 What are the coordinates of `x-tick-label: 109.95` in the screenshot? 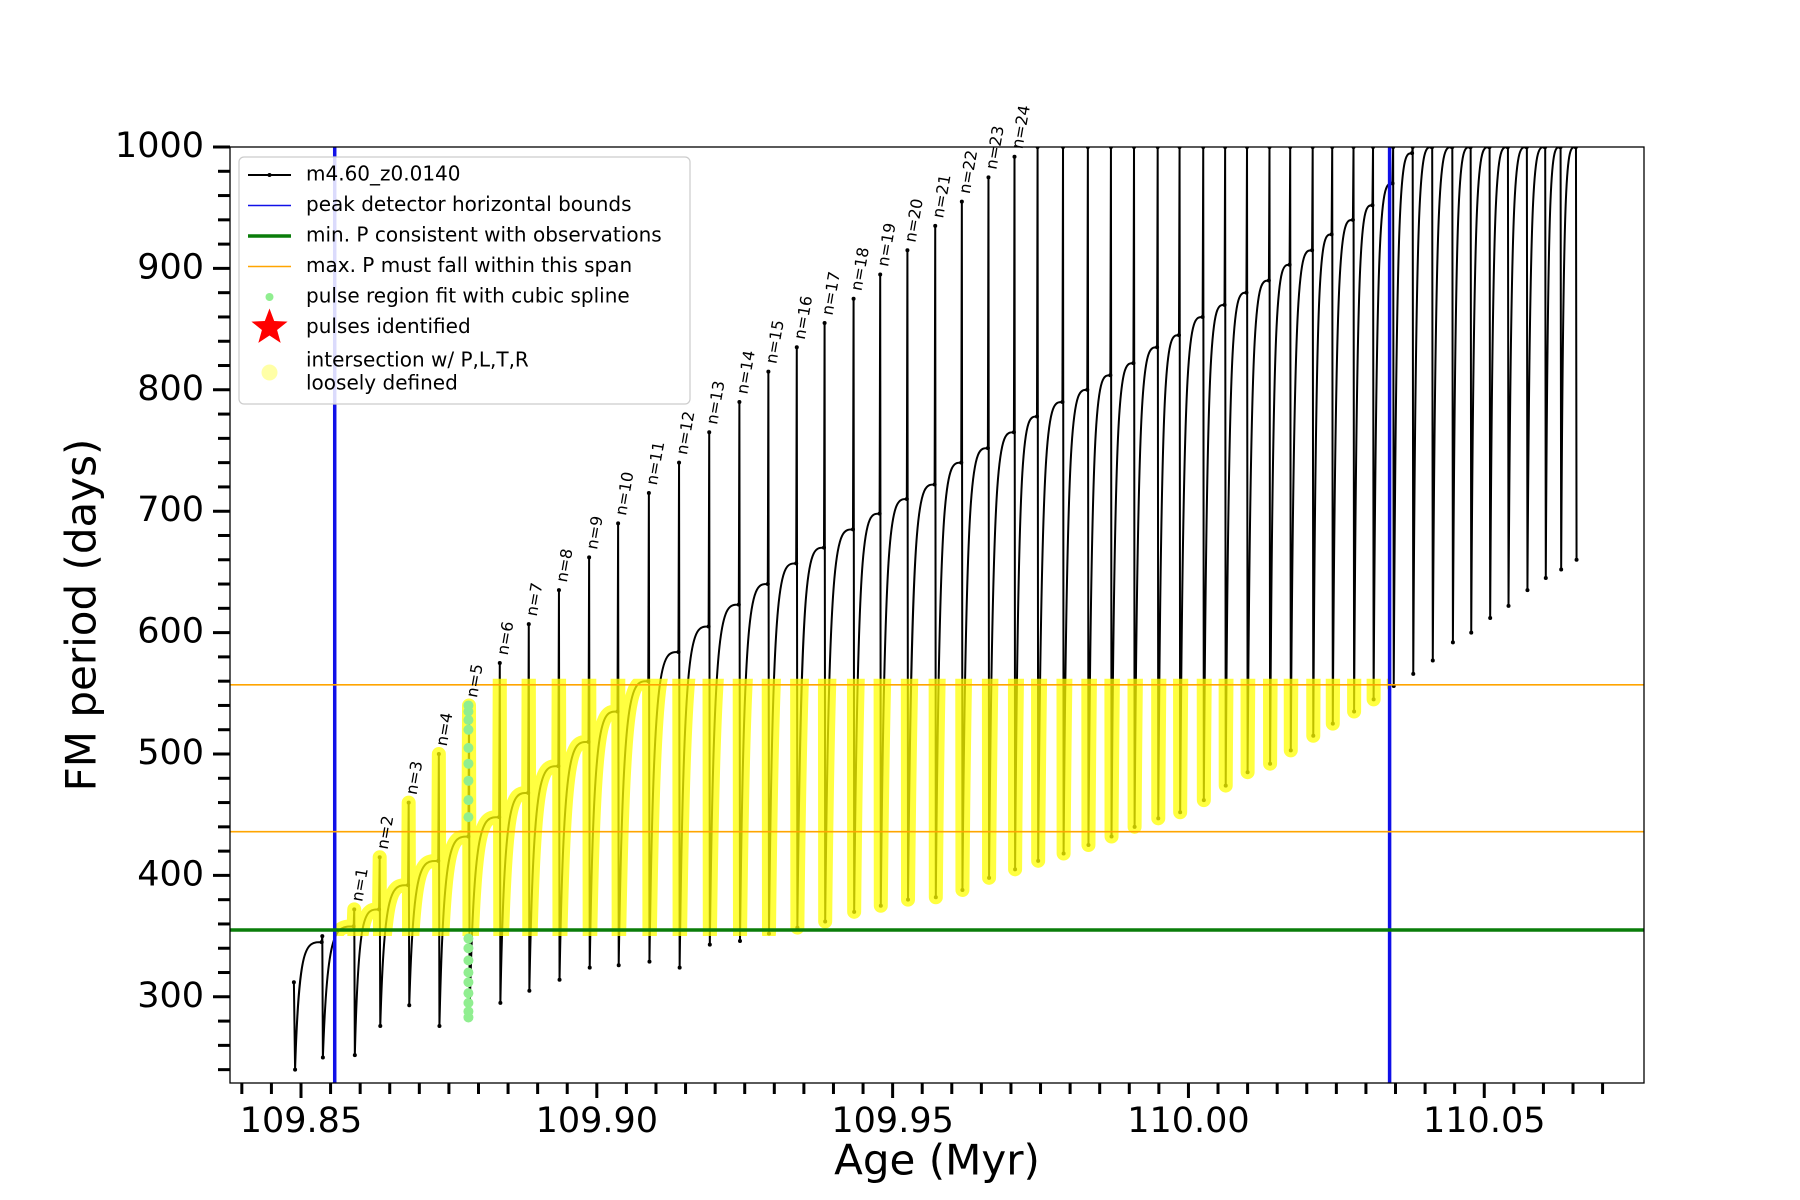 It's located at (892, 1121).